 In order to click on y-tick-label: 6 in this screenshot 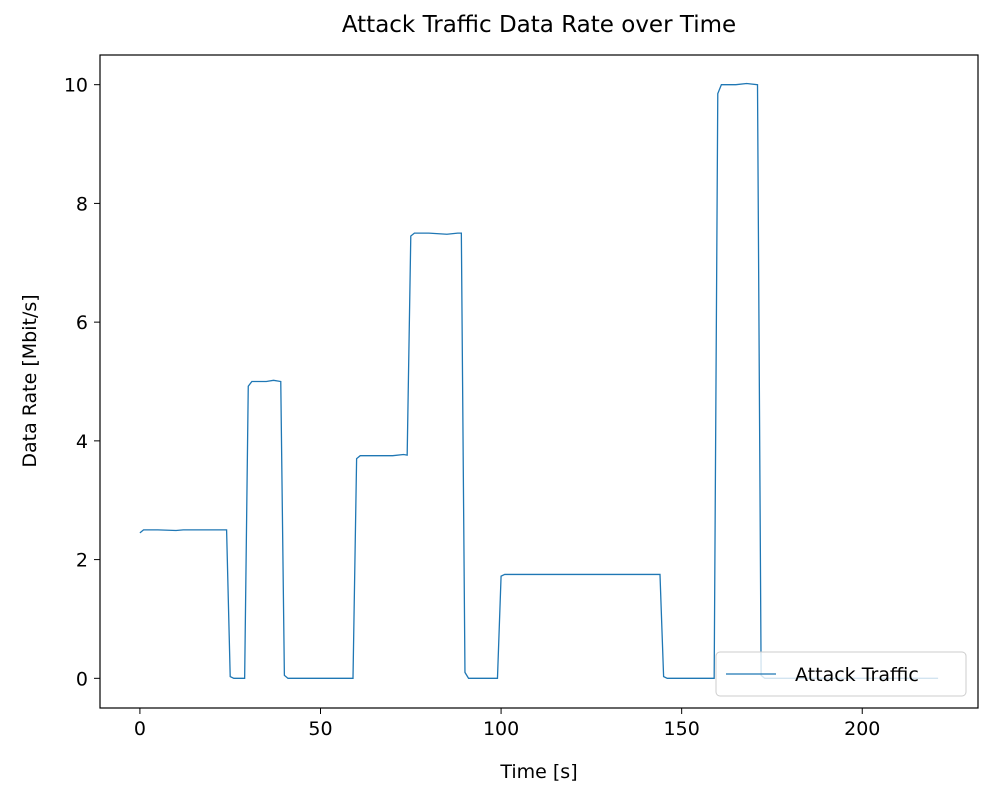, I will do `click(82, 323)`.